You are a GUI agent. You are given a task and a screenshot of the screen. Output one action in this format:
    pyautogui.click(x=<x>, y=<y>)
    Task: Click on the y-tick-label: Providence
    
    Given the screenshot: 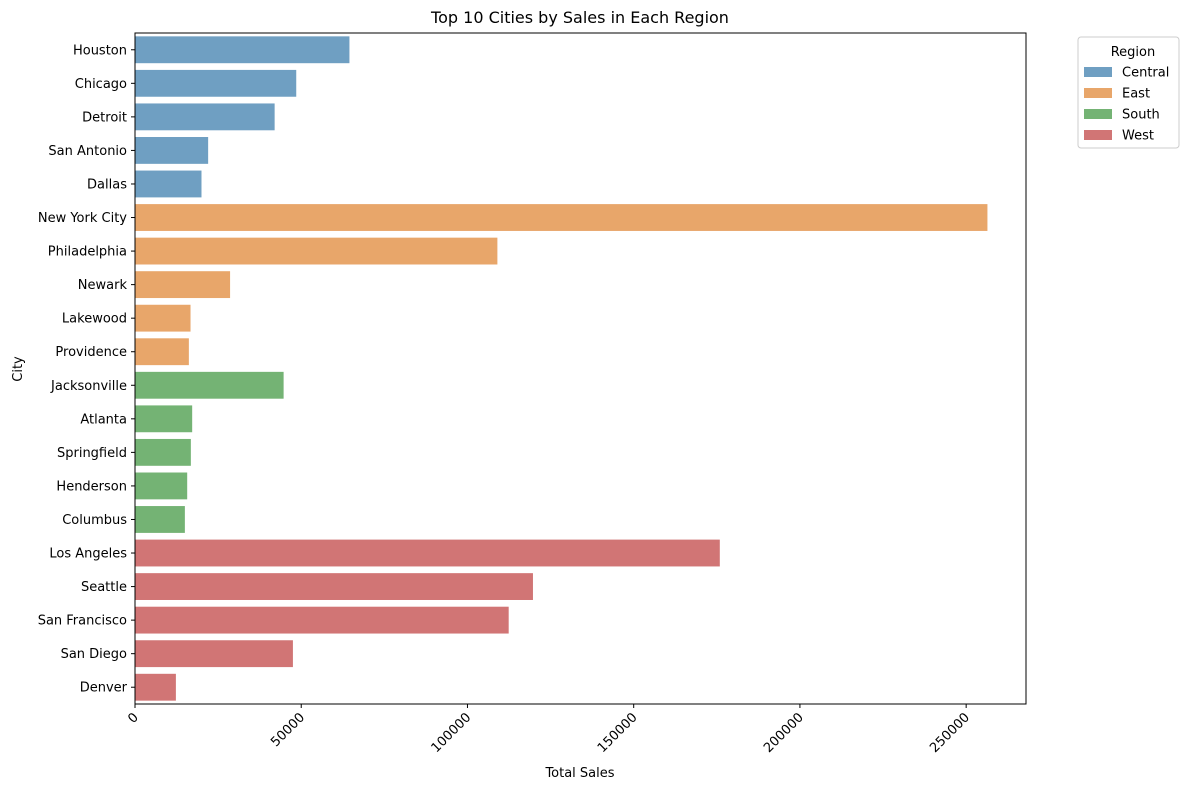 What is the action you would take?
    pyautogui.click(x=91, y=352)
    